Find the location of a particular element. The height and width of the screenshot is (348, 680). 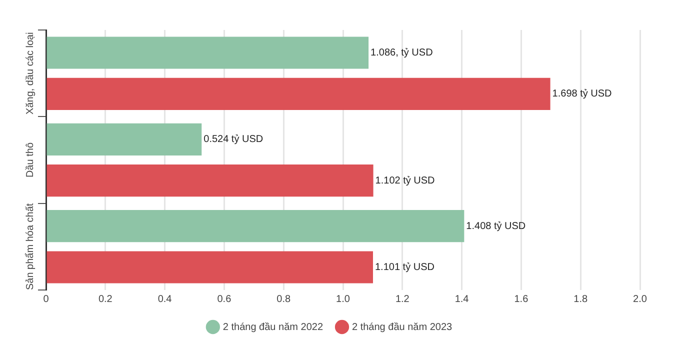

x-tick-label: 1.2 is located at coordinates (402, 299).